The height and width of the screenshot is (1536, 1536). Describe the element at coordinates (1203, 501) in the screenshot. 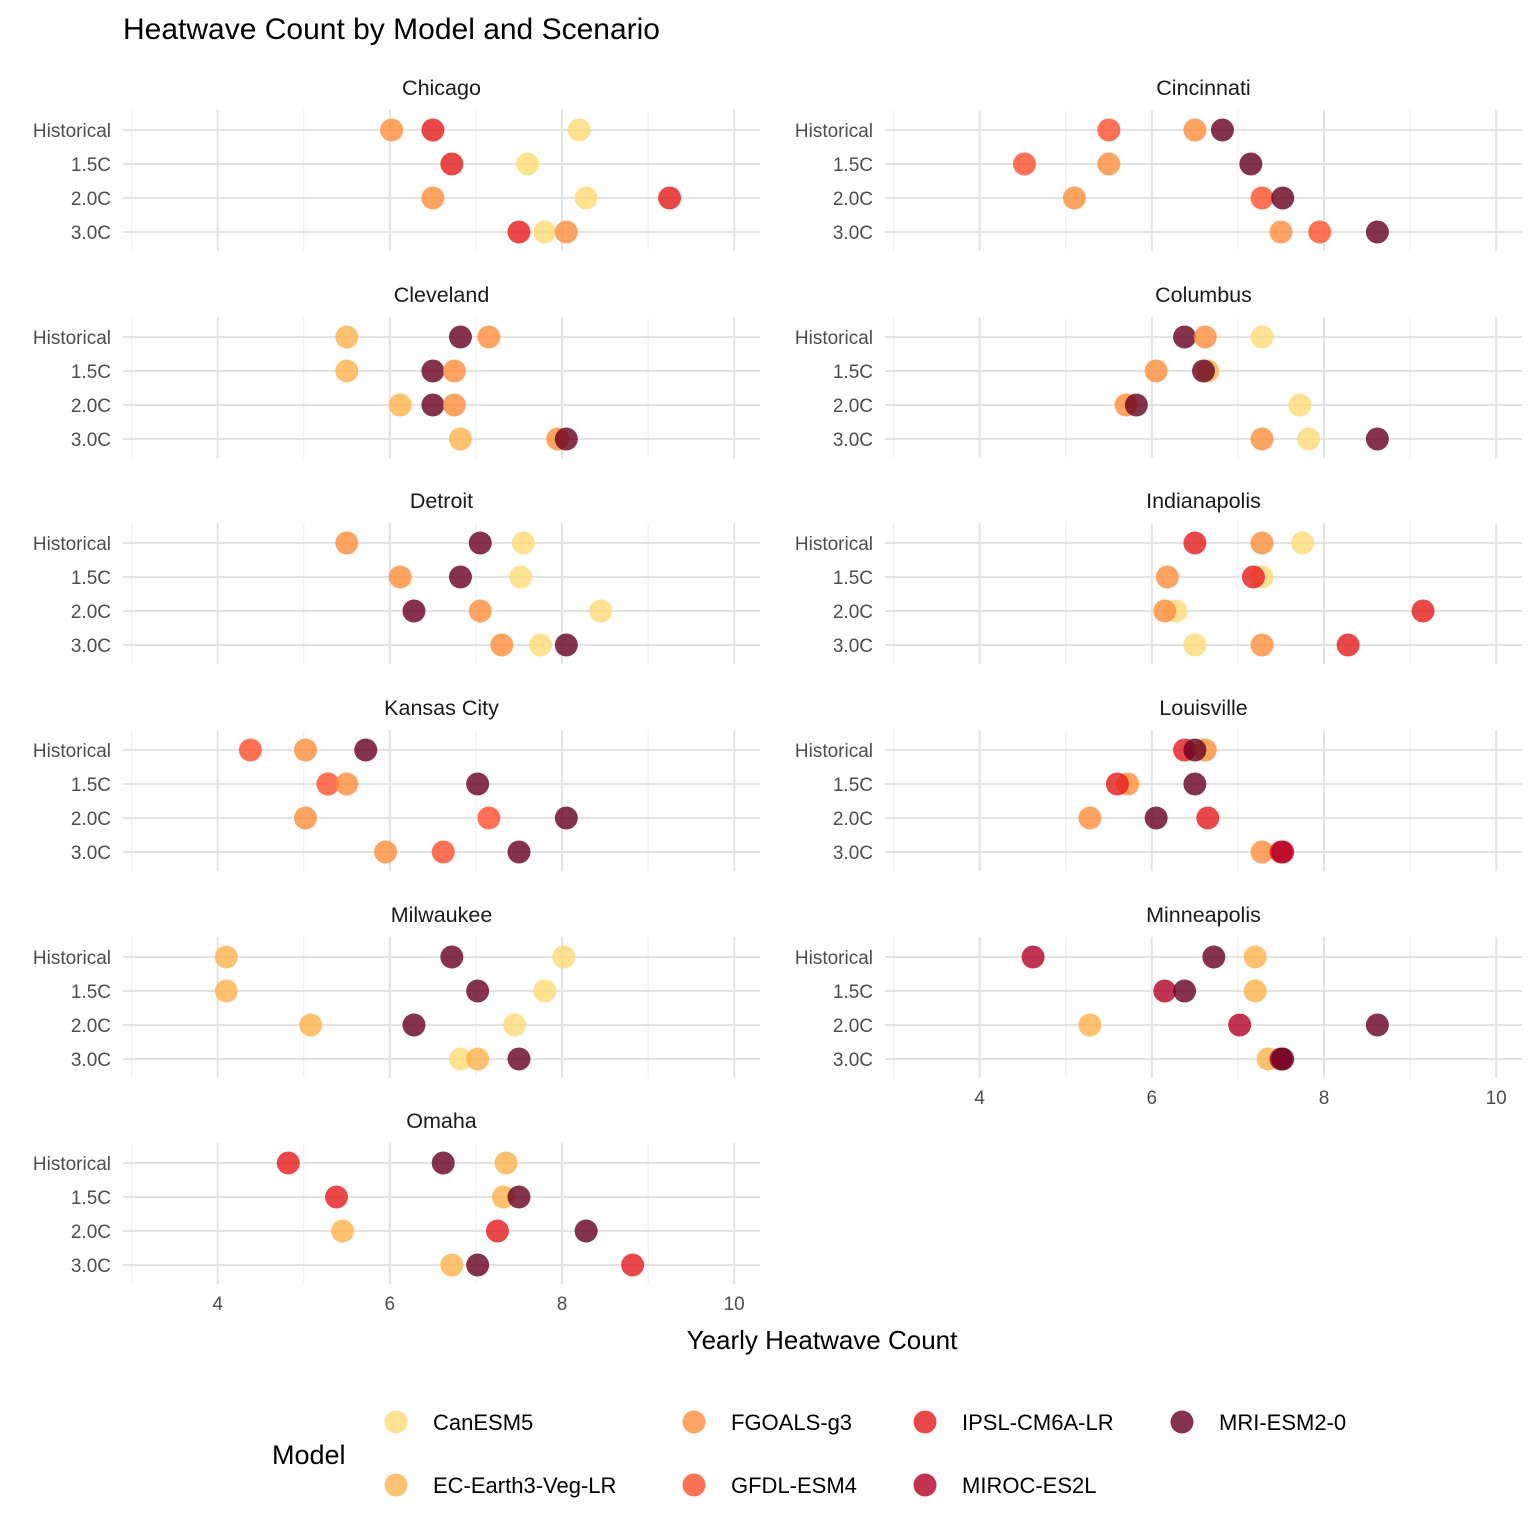

I see `facet-label: Indianapolis` at that location.